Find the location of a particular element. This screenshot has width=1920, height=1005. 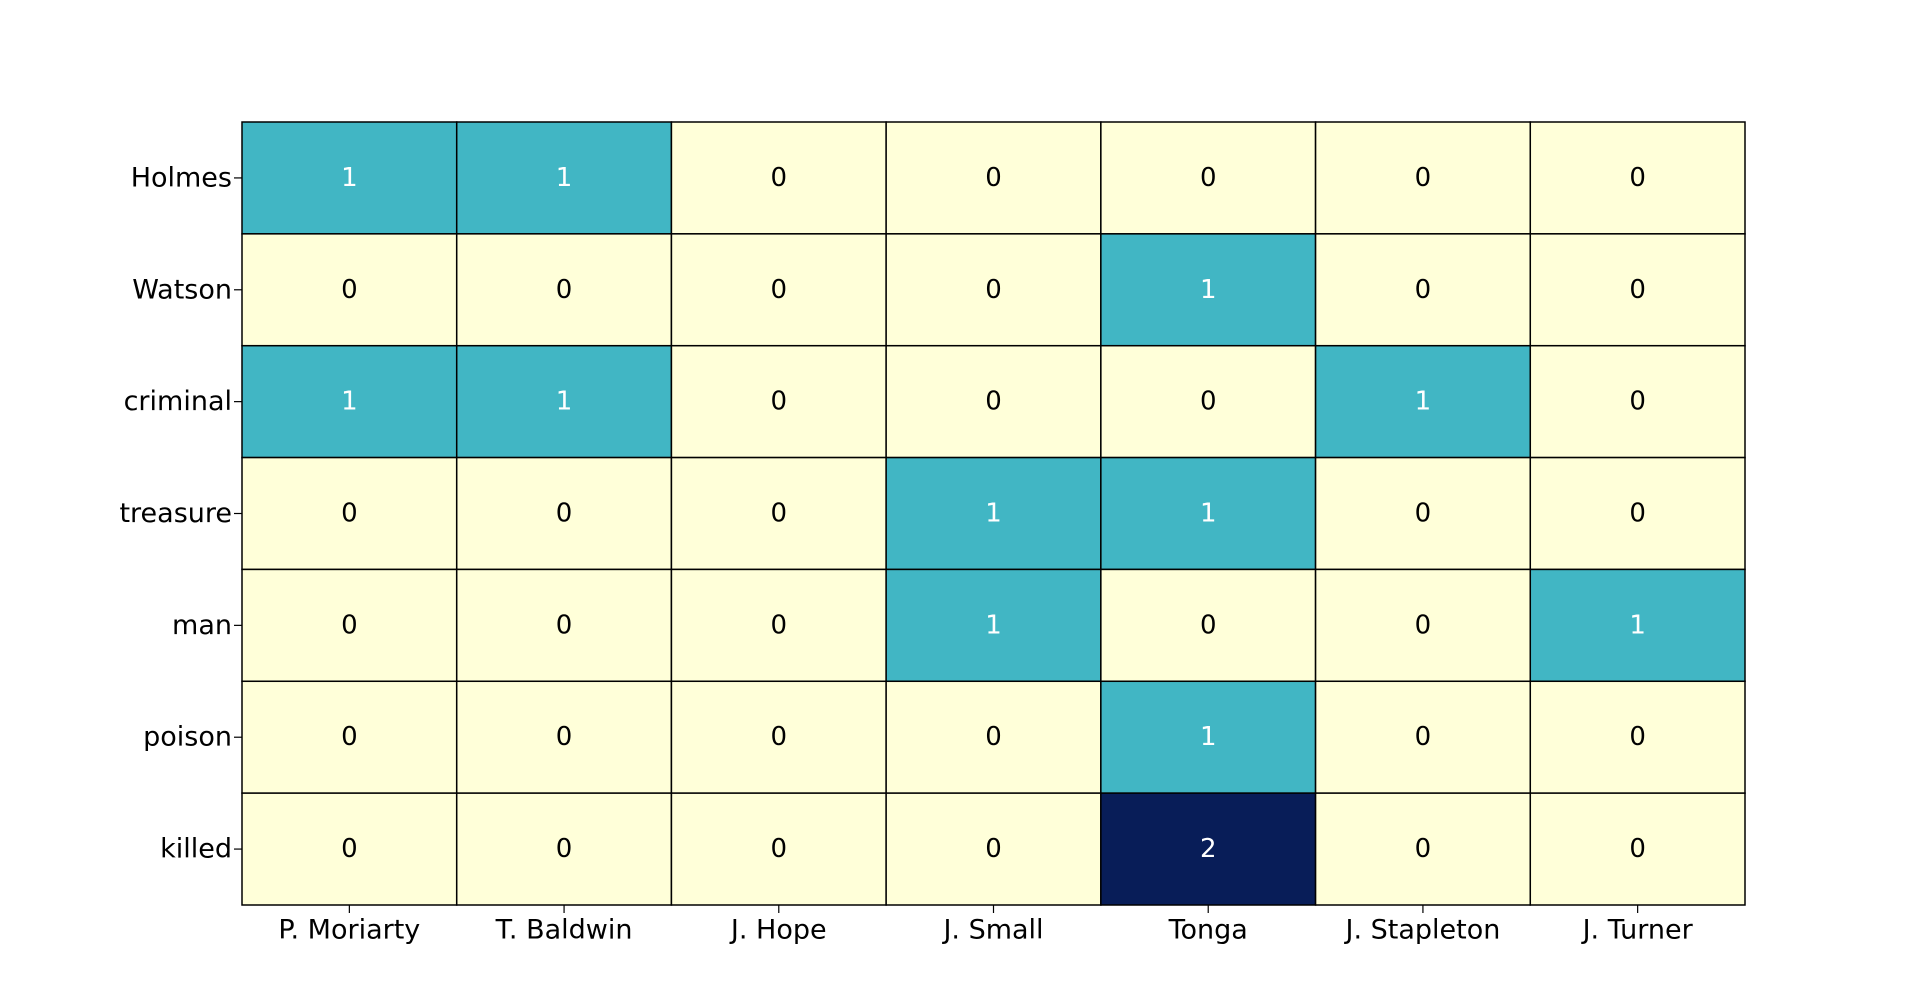

x-tick-label: T. Baldwin is located at coordinates (564, 930).